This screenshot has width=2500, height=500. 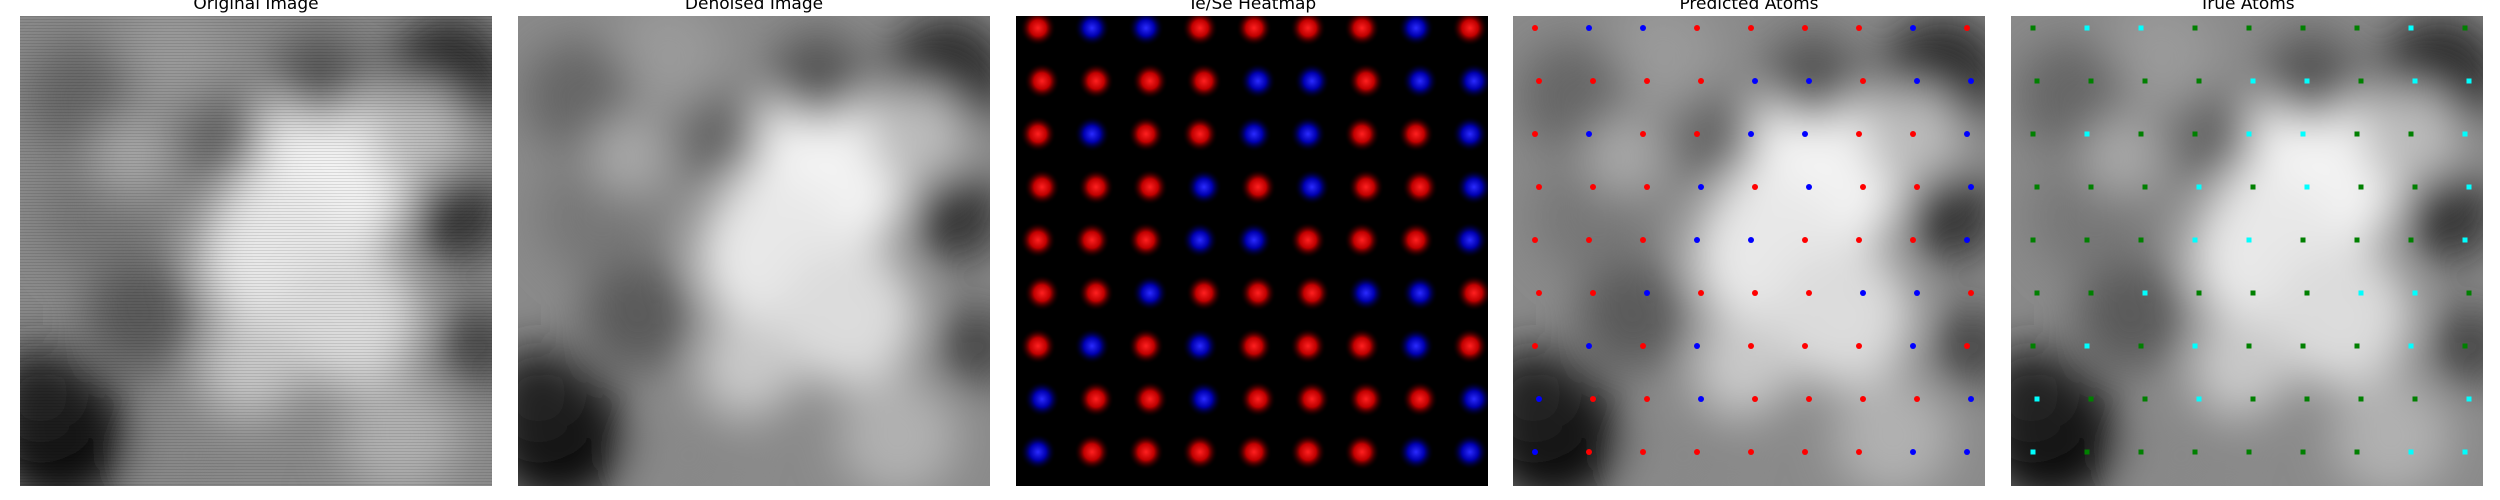 What do you see at coordinates (1252, 7) in the screenshot?
I see `panel-title: Te/Se Heatmap` at bounding box center [1252, 7].